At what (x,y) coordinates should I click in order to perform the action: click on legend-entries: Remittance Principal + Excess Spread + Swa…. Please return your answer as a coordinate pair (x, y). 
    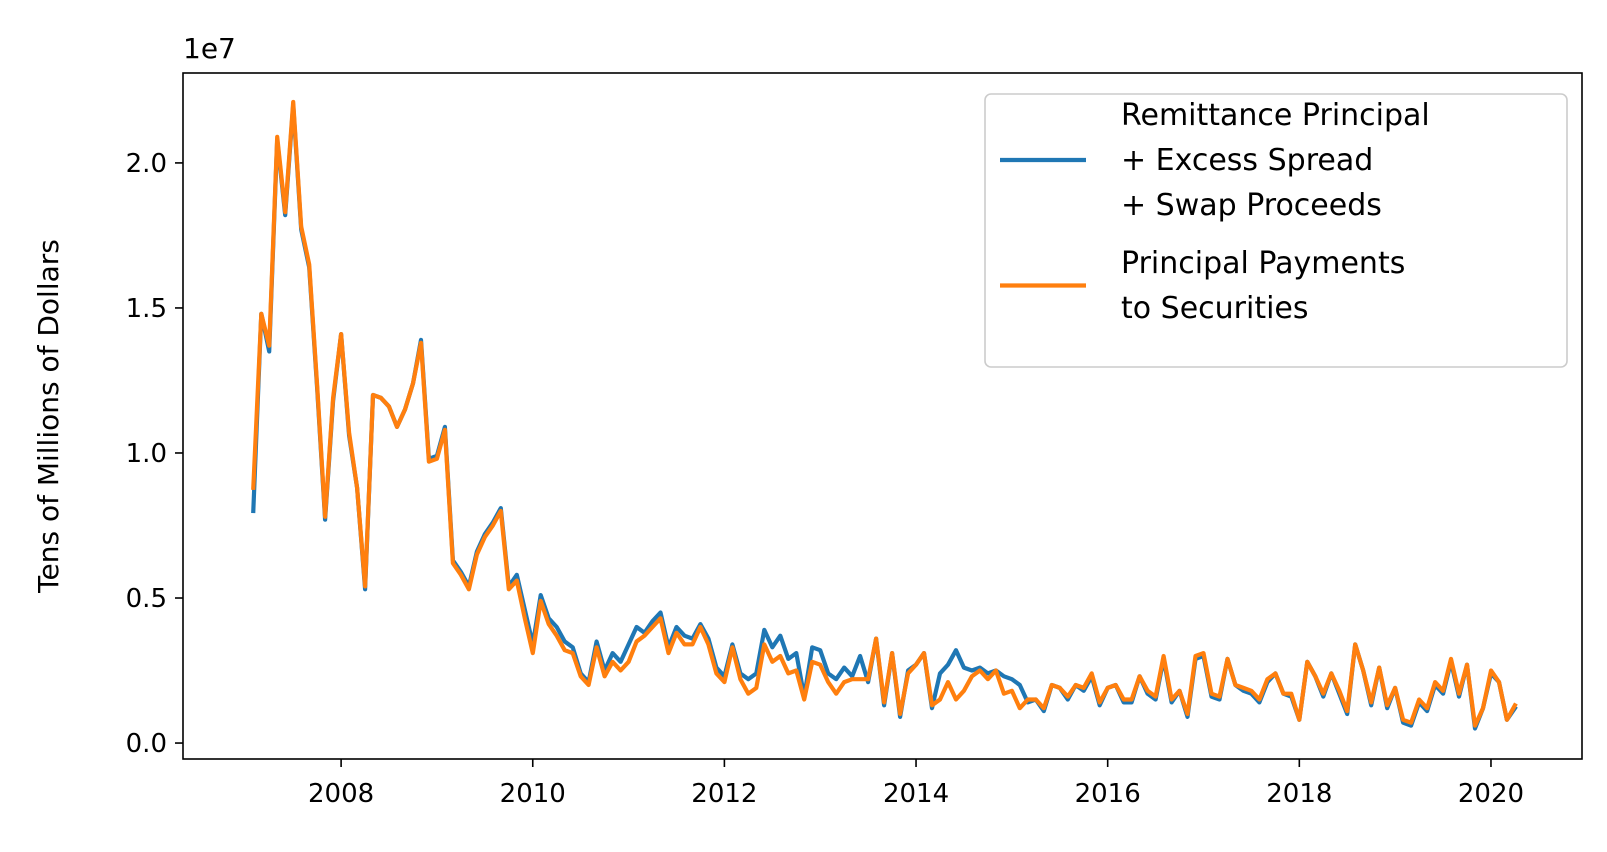
    Looking at the image, I should click on (1215, 212).